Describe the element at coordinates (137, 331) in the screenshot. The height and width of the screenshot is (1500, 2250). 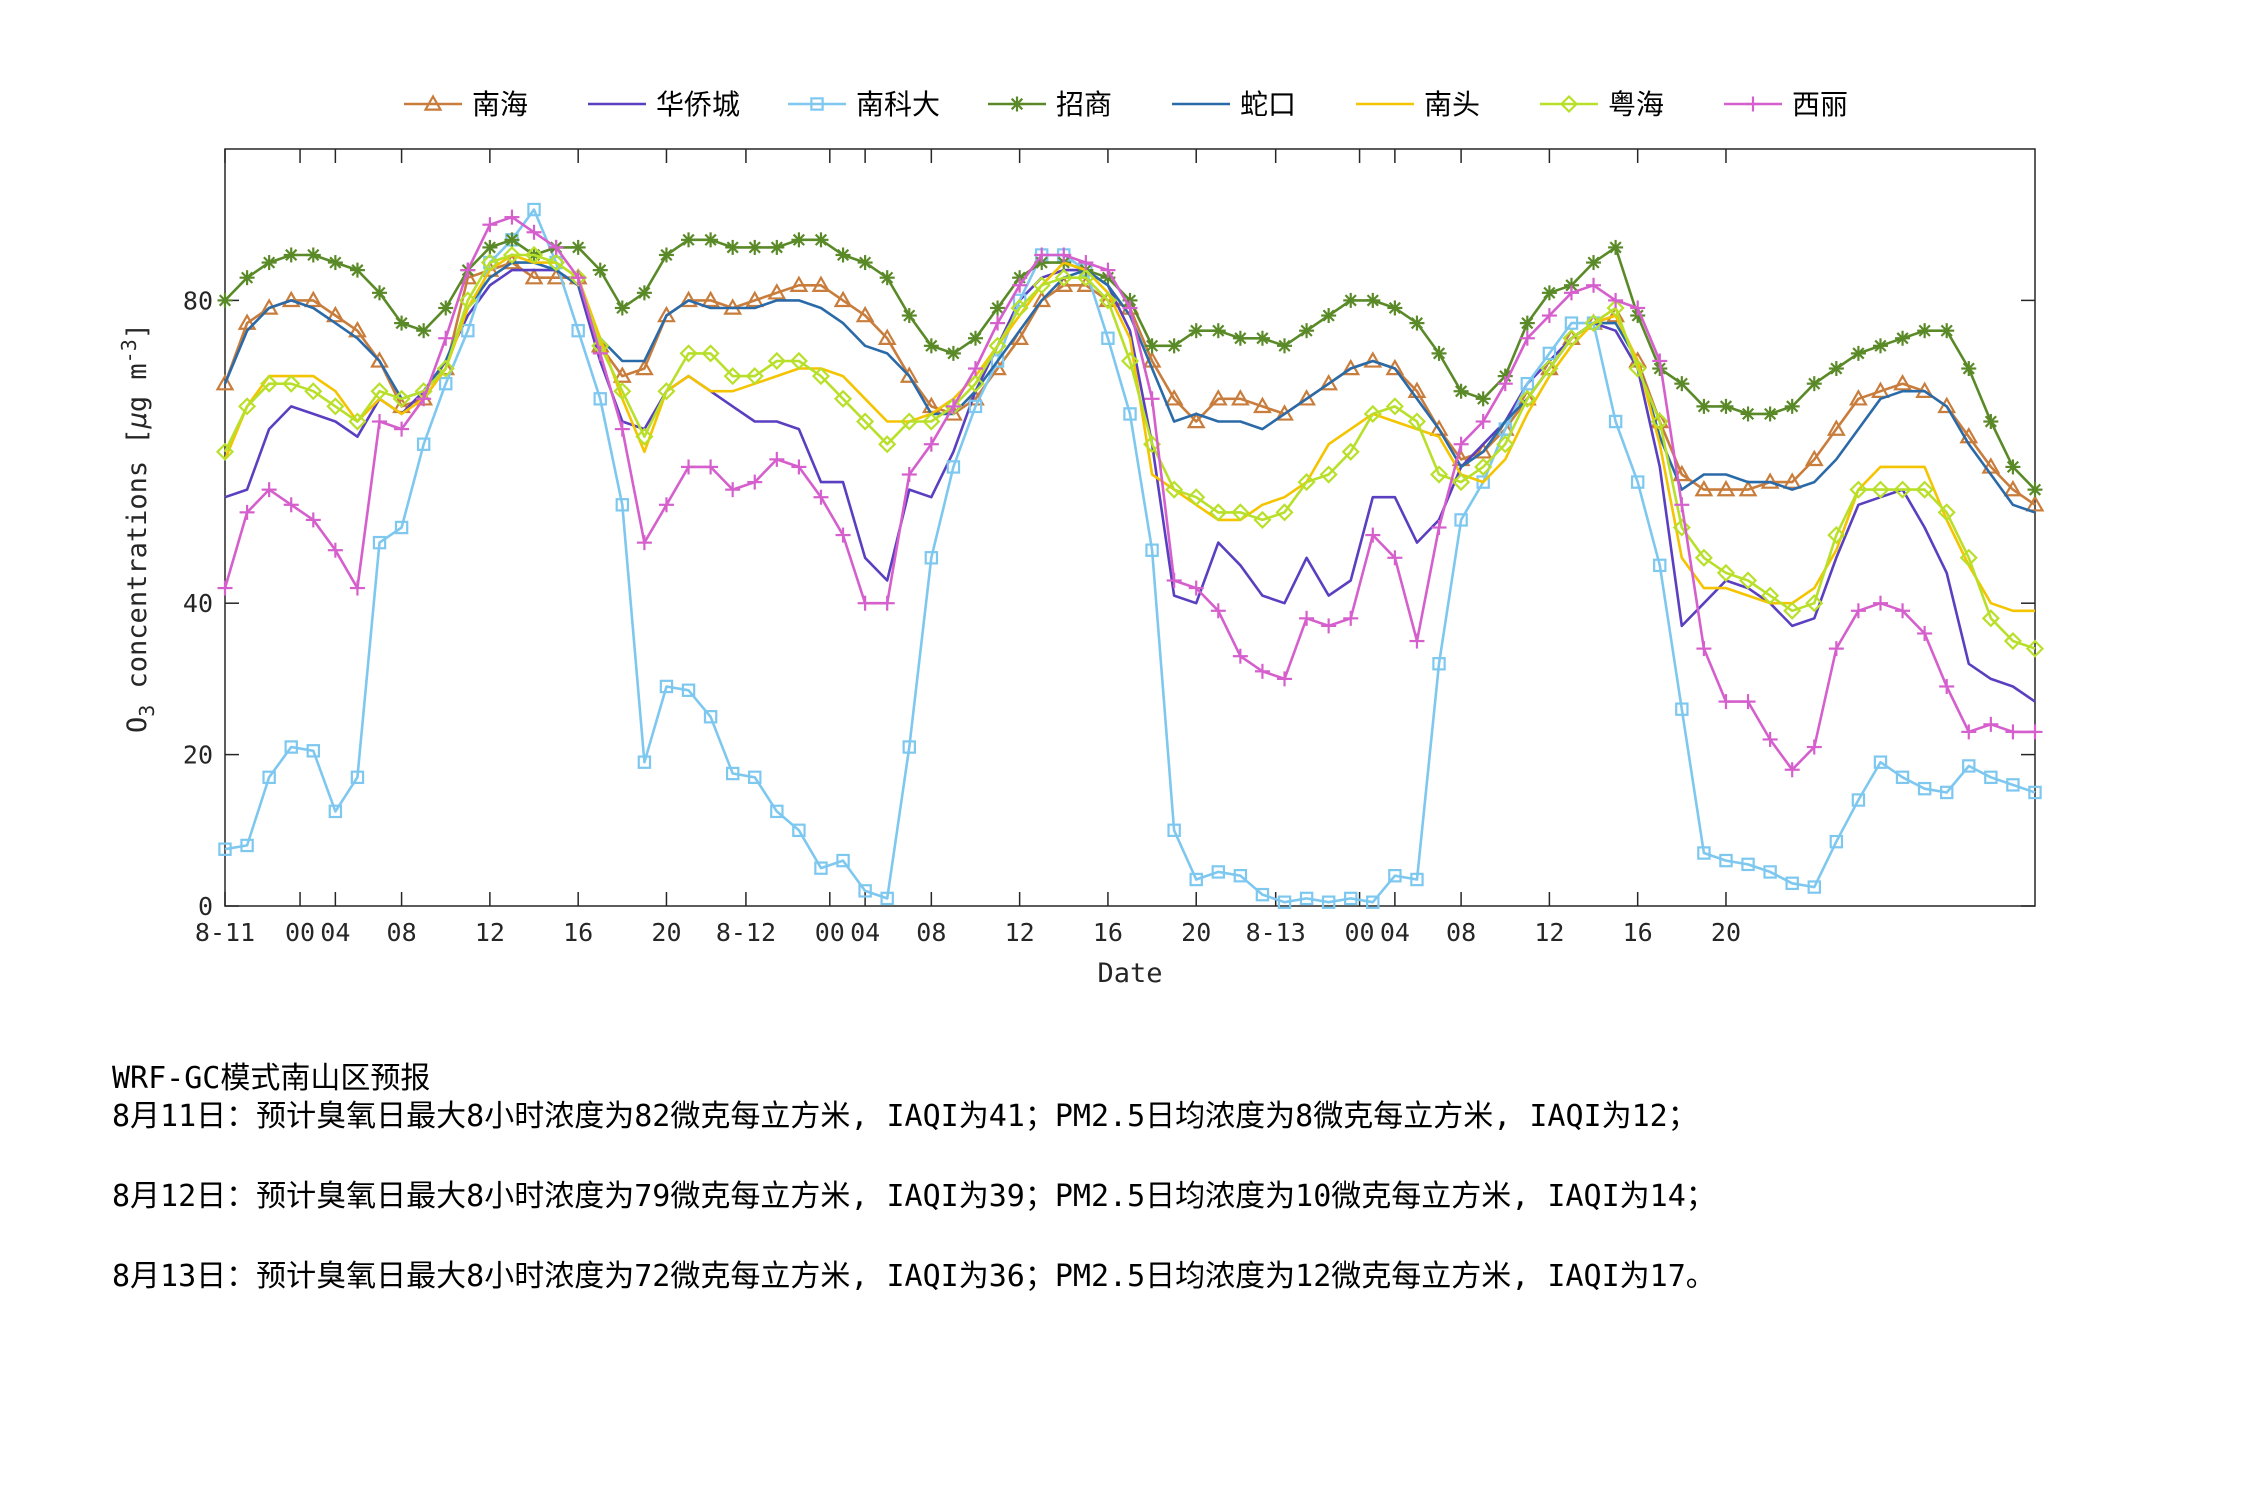
I see `y-axis-title-end: ]` at that location.